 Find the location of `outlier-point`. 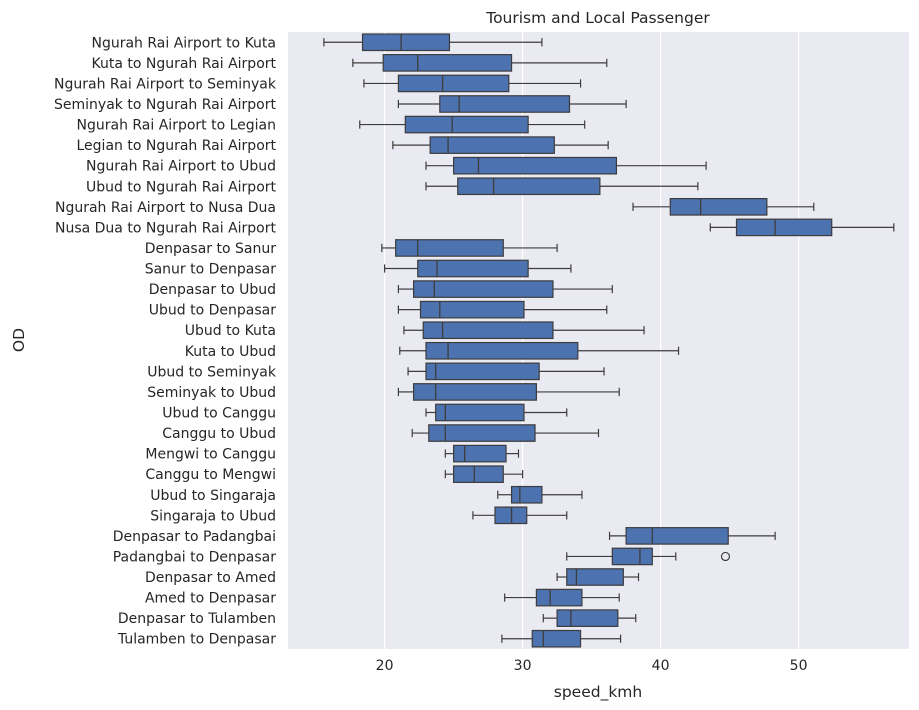

outlier-point is located at coordinates (725, 556).